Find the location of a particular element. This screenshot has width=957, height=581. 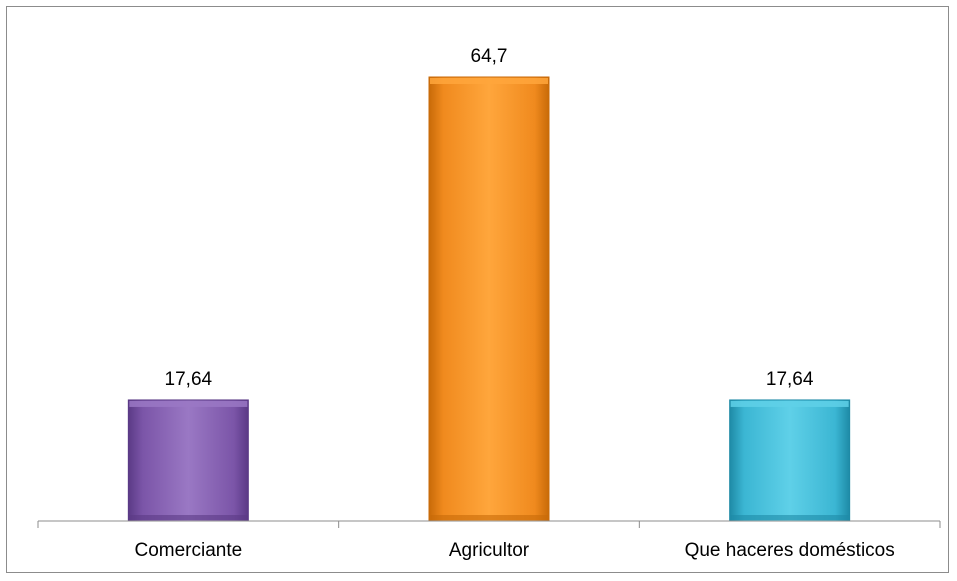

bar-agricultor is located at coordinates (489, 299).